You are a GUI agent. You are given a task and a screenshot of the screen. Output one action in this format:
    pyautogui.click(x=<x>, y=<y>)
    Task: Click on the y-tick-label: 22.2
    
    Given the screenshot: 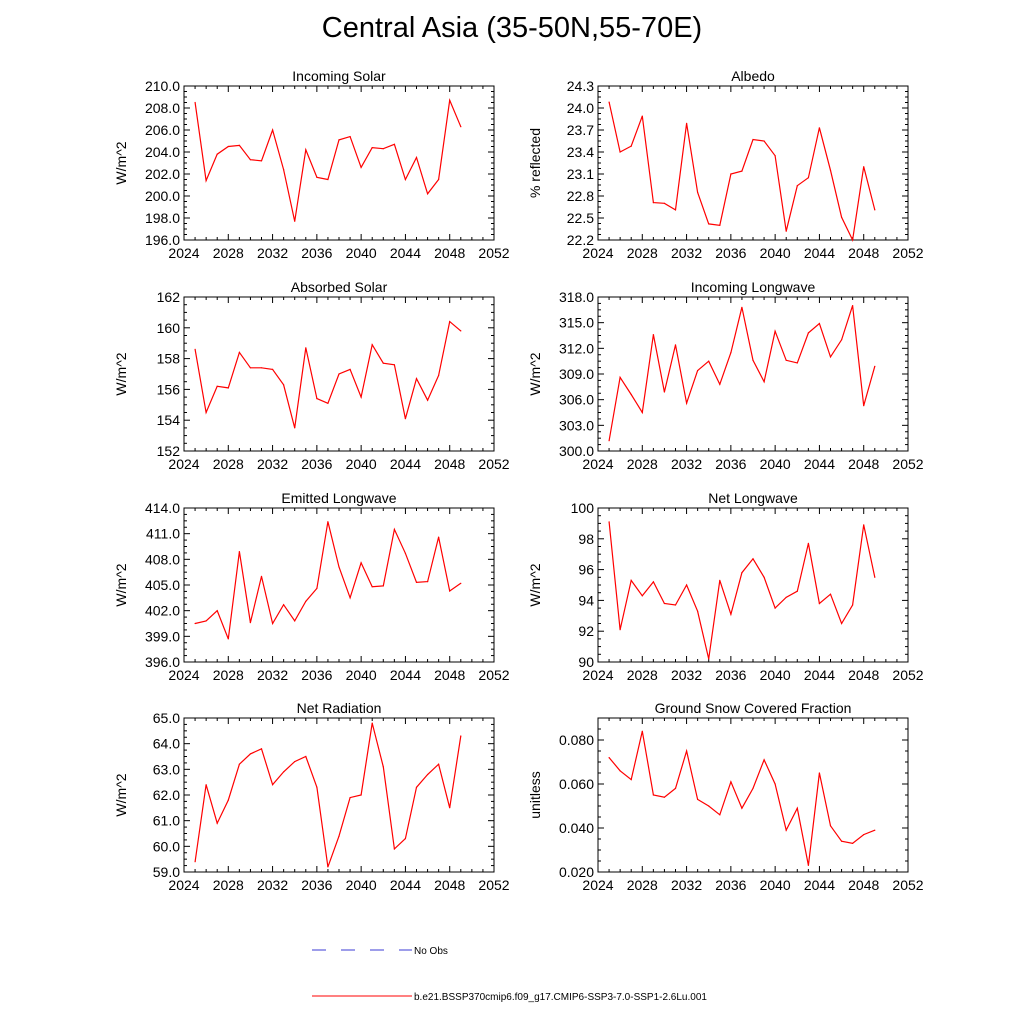 What is the action you would take?
    pyautogui.click(x=580, y=240)
    